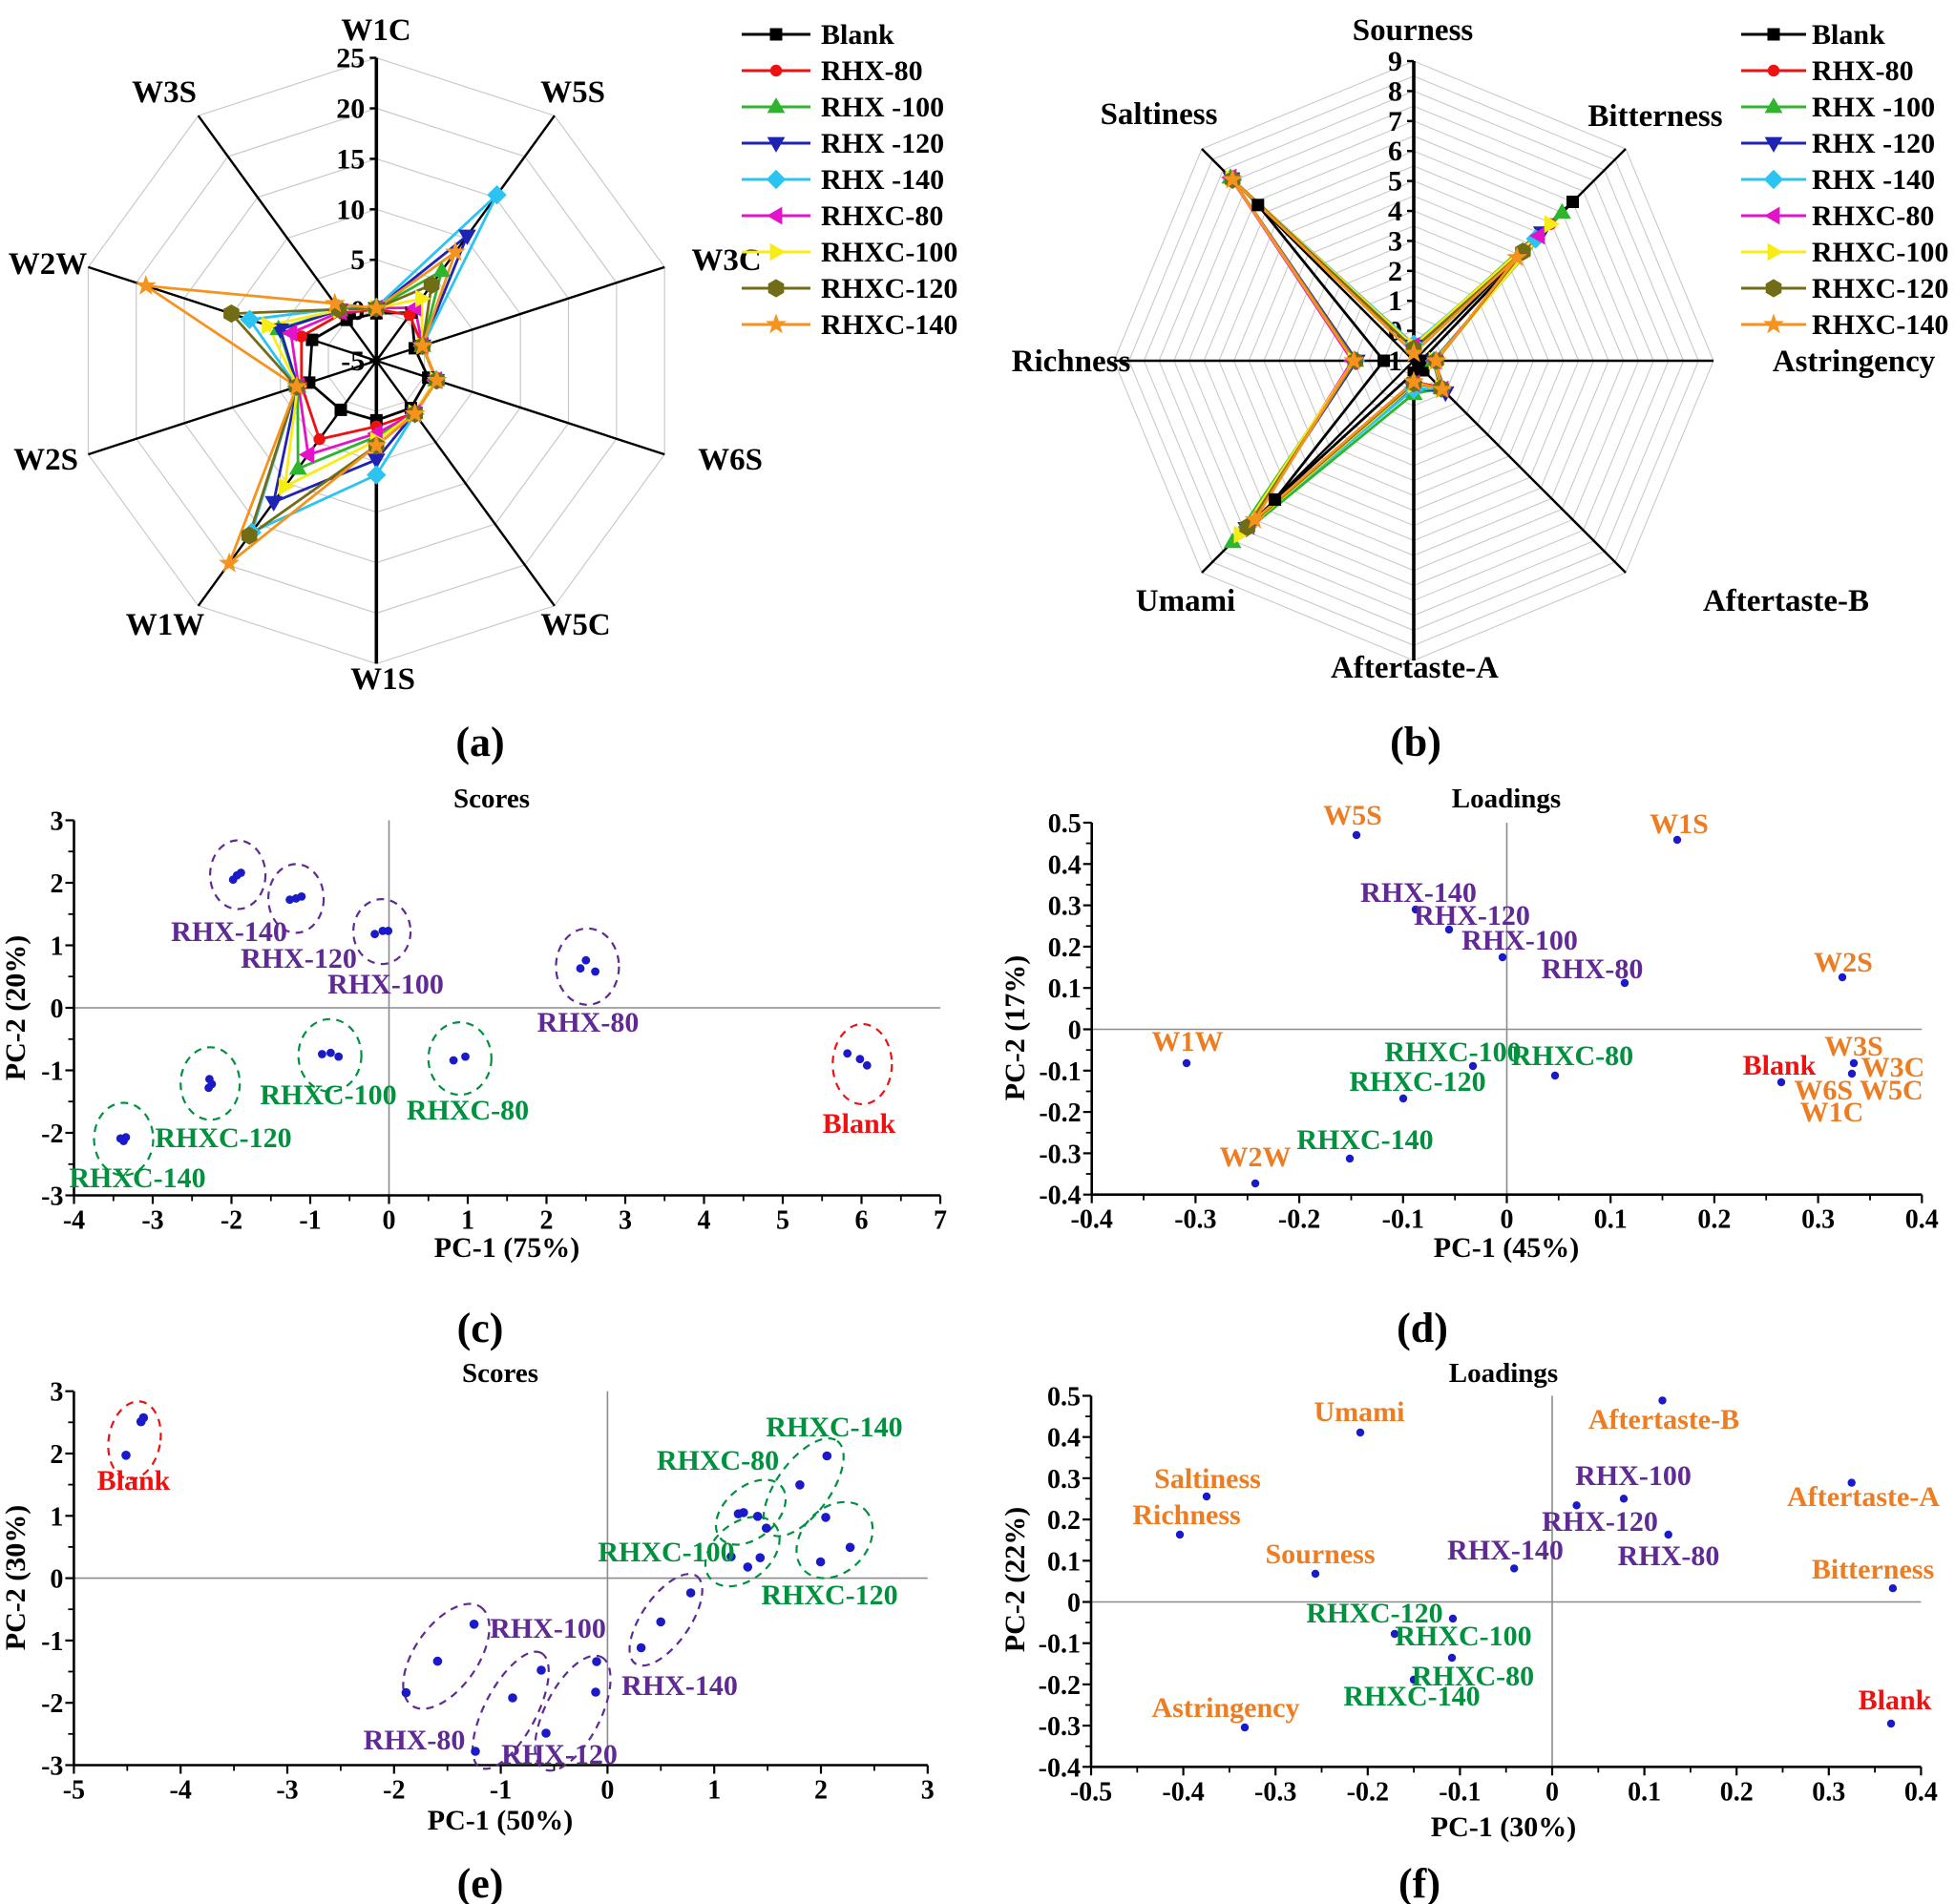  I want to click on svg-text: PC-2 (20%), so click(16, 1007).